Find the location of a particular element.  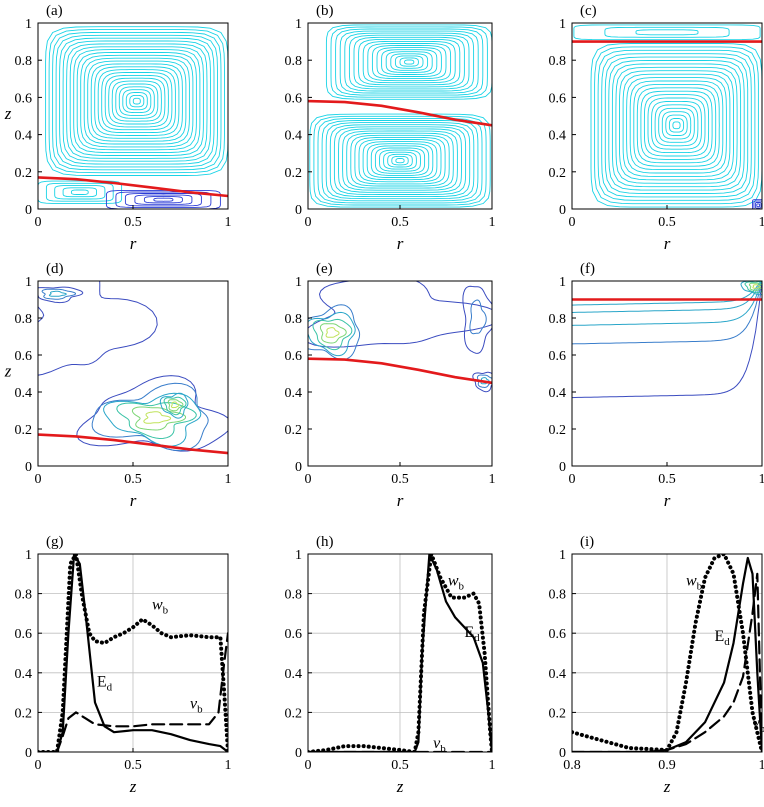

y-axis-label: z is located at coordinates (8, 371).